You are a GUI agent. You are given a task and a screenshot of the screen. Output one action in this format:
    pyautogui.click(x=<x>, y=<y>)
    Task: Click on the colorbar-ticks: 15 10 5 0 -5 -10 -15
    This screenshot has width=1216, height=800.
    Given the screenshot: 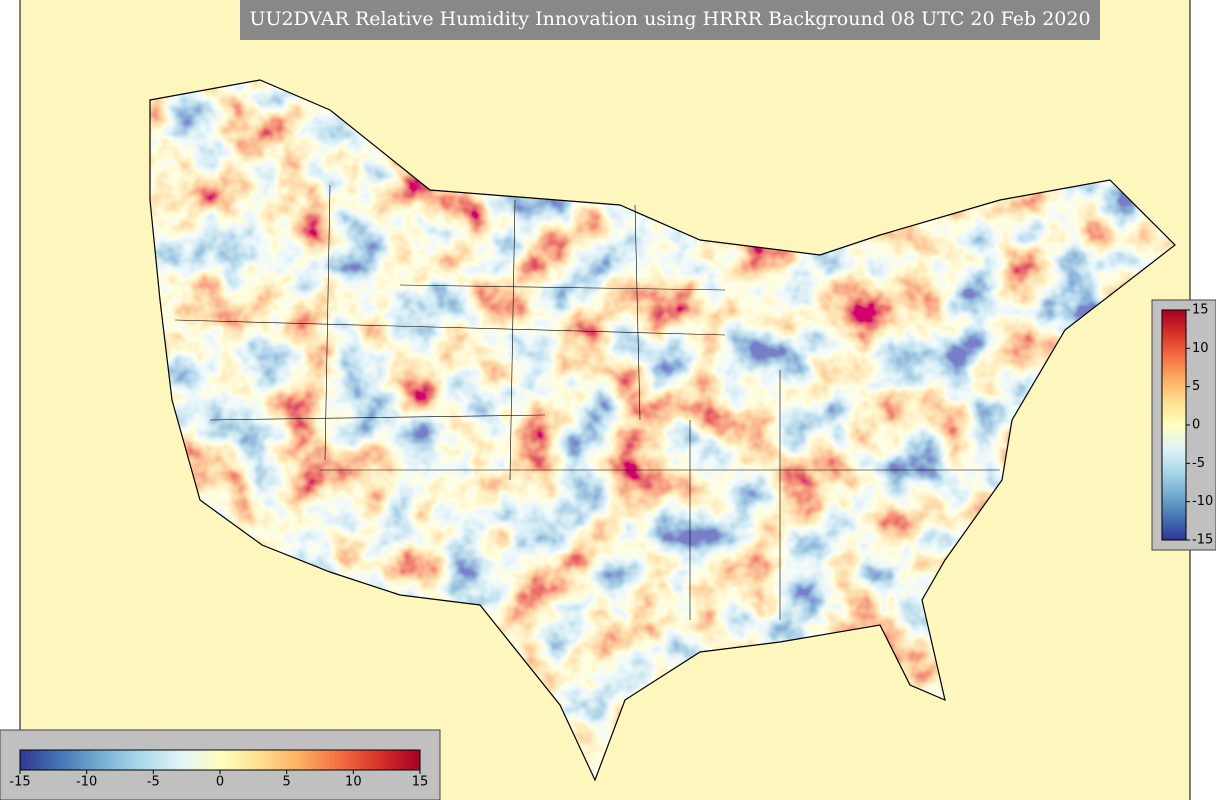 What is the action you would take?
    pyautogui.click(x=1199, y=425)
    